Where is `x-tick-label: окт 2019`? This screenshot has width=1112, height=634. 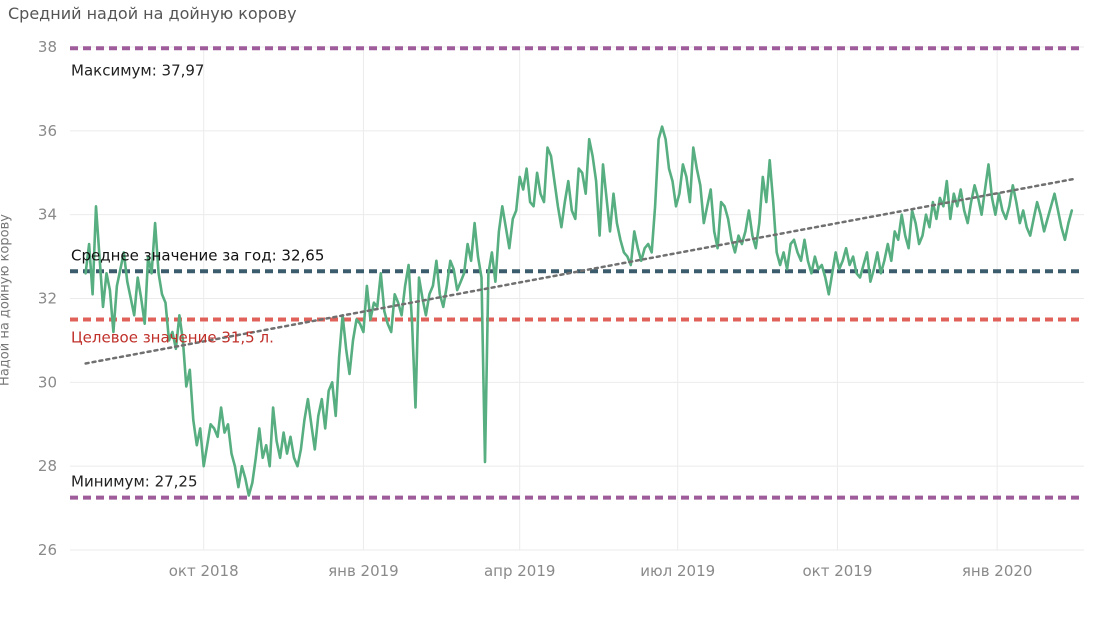
x-tick-label: окт 2019 is located at coordinates (837, 571).